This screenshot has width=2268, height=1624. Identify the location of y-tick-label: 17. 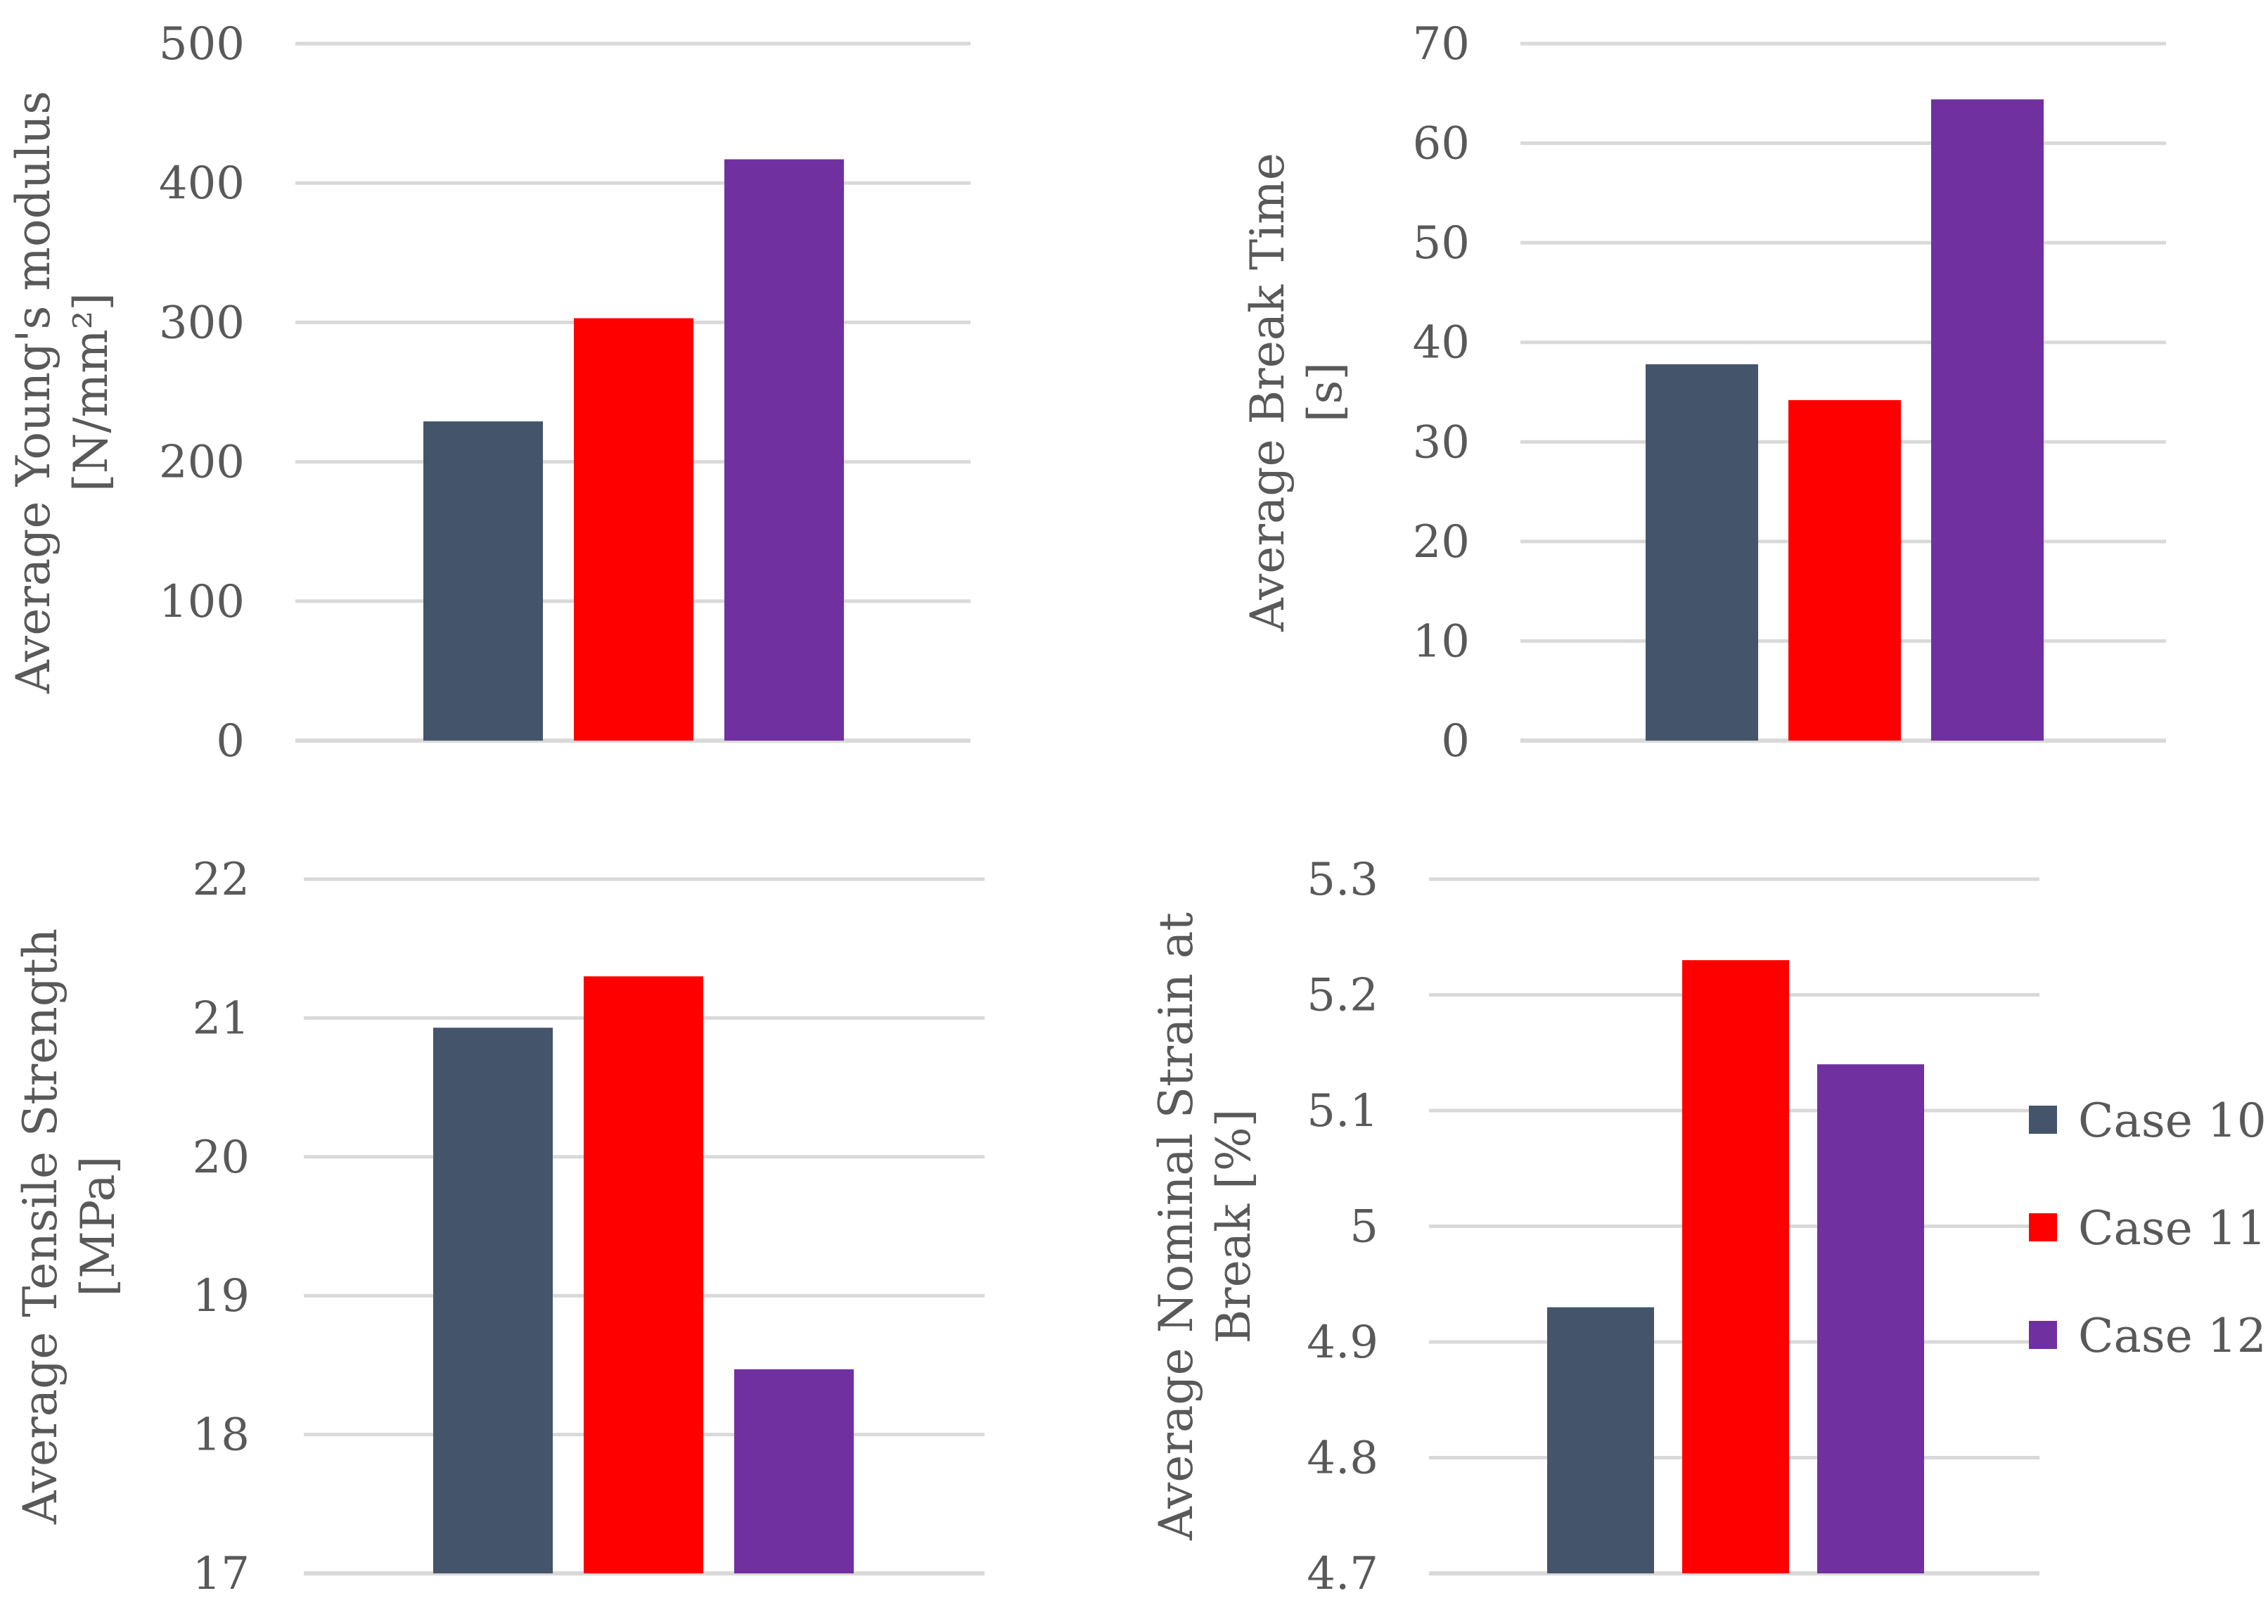
(221, 1574).